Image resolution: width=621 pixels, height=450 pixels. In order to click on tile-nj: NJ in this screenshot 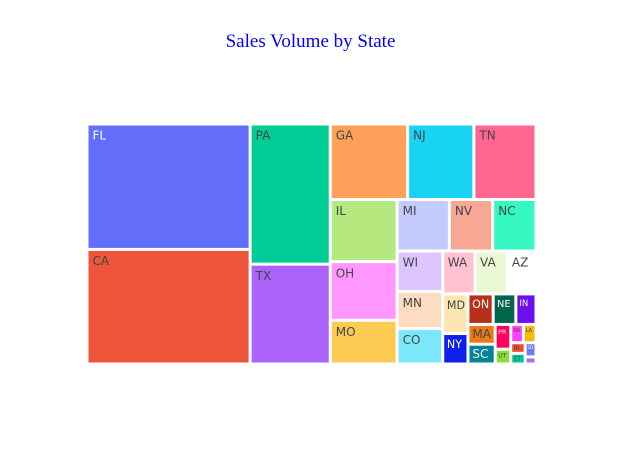, I will do `click(441, 162)`.